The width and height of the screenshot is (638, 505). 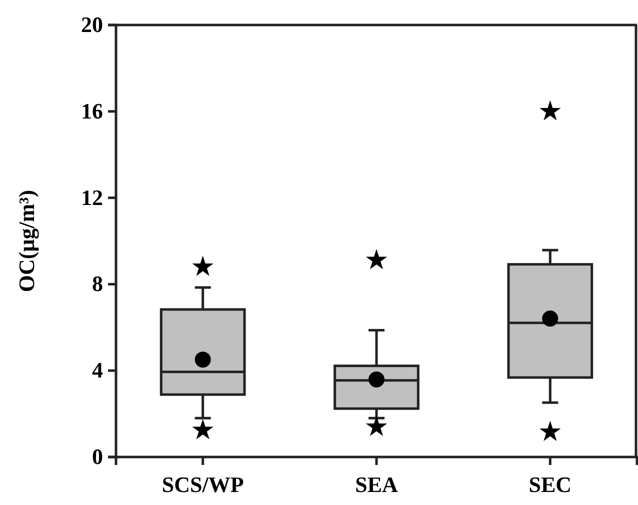 I want to click on y-tick-label: 16, so click(x=92, y=111).